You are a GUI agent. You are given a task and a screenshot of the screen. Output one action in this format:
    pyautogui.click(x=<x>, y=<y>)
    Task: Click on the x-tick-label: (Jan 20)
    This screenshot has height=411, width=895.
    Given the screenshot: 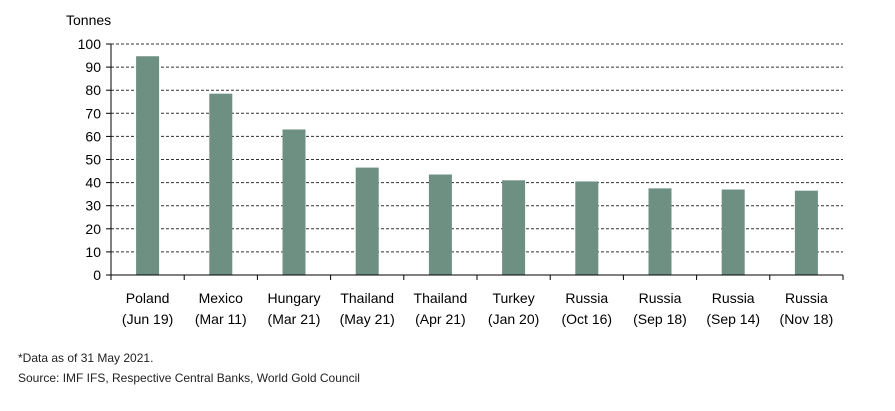 What is the action you would take?
    pyautogui.click(x=513, y=319)
    